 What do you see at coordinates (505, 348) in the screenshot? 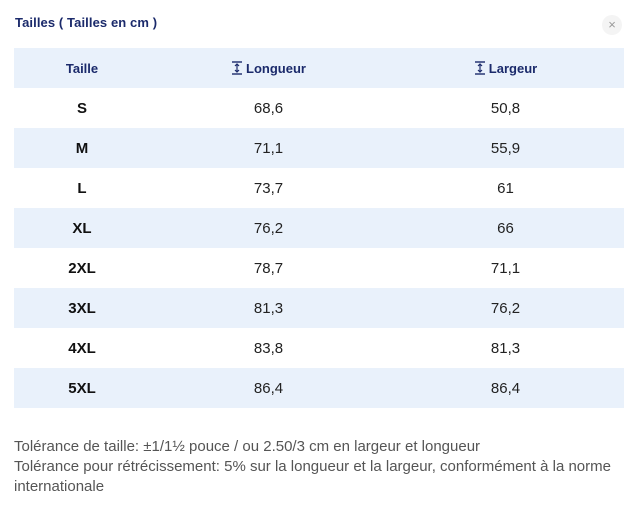
I see `width-cell: 81,3` at bounding box center [505, 348].